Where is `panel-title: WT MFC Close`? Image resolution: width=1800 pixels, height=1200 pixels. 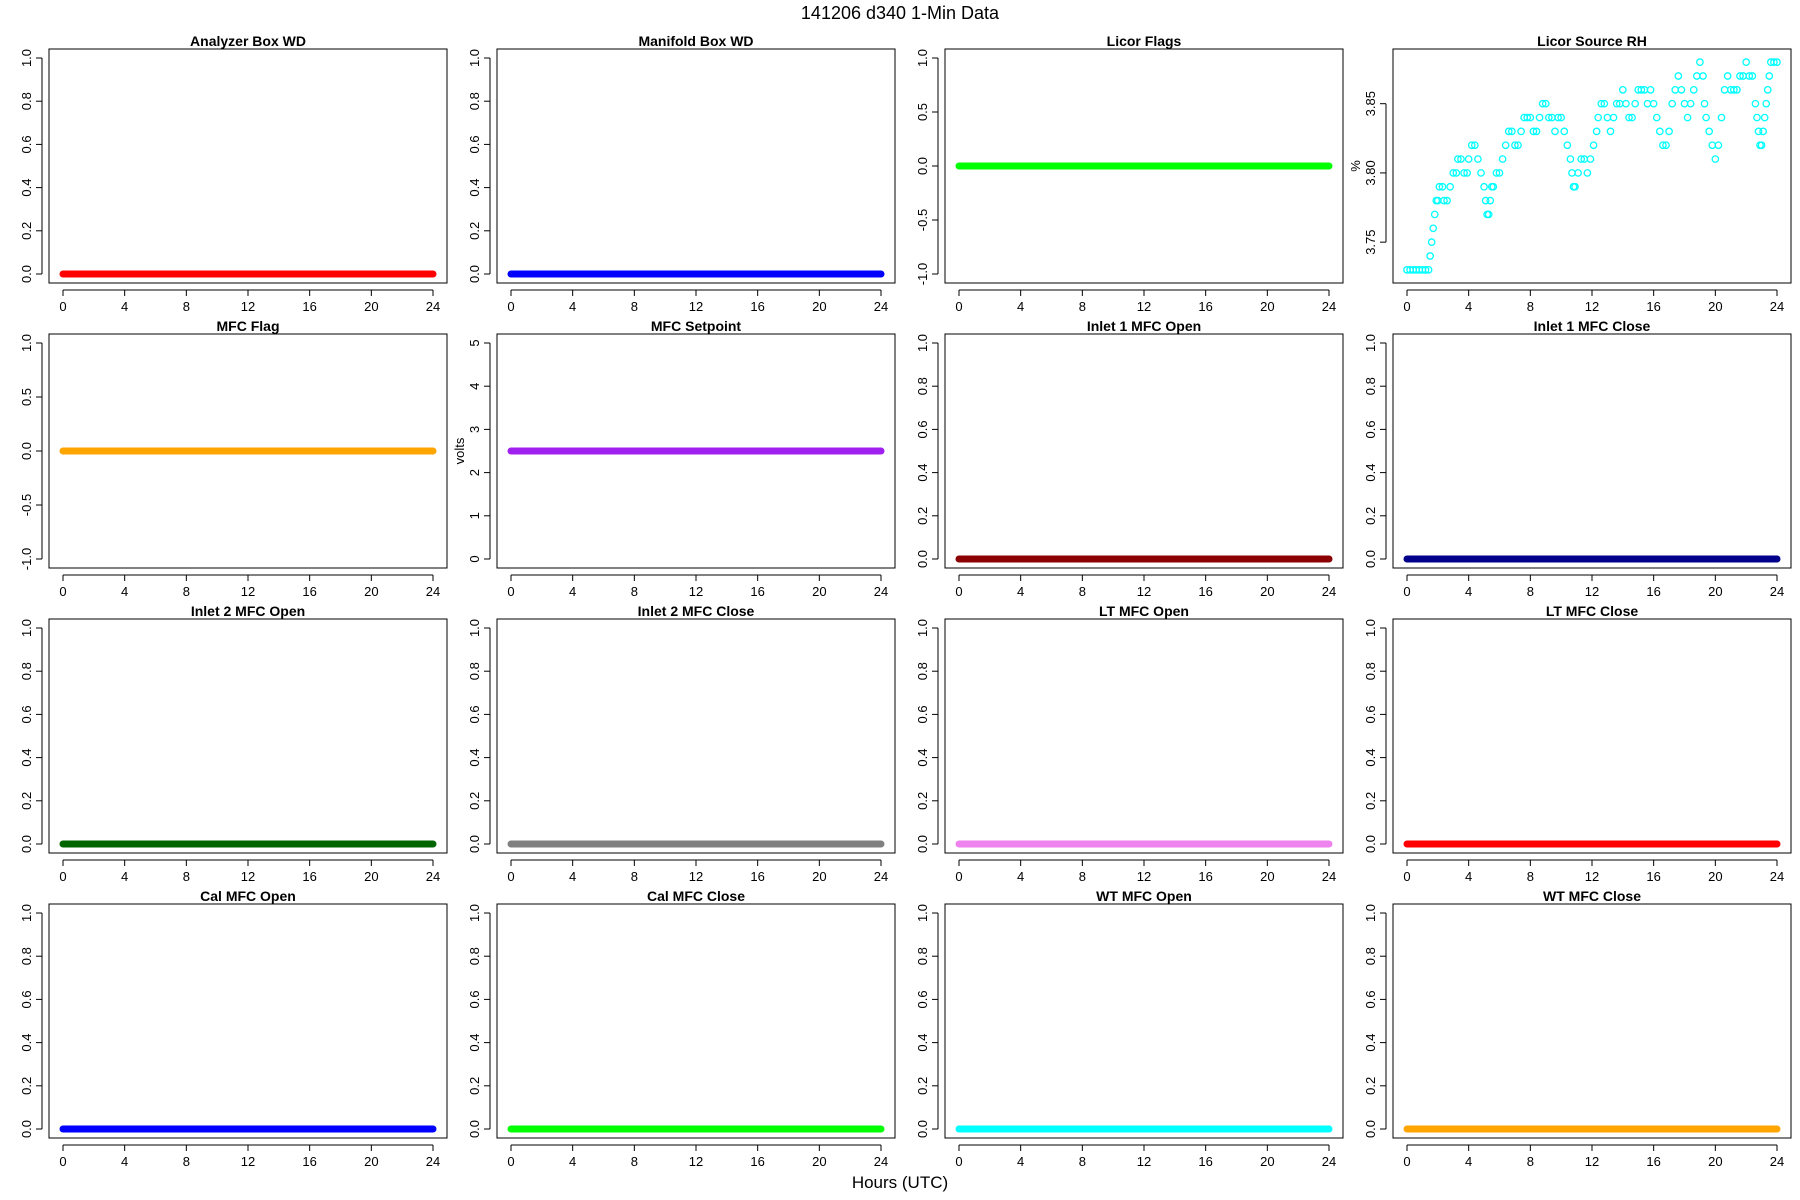
panel-title: WT MFC Close is located at coordinates (1592, 896).